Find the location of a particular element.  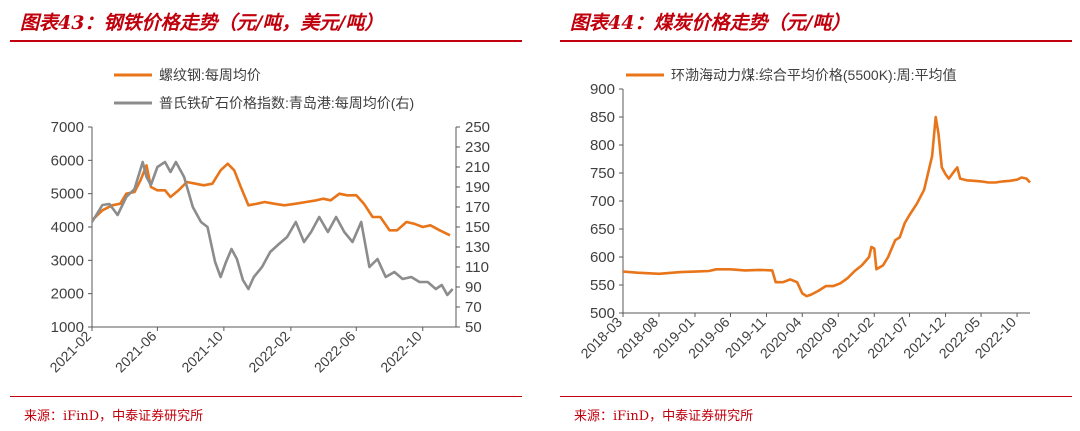

x-tick-label: 2021-06 is located at coordinates (136, 352).